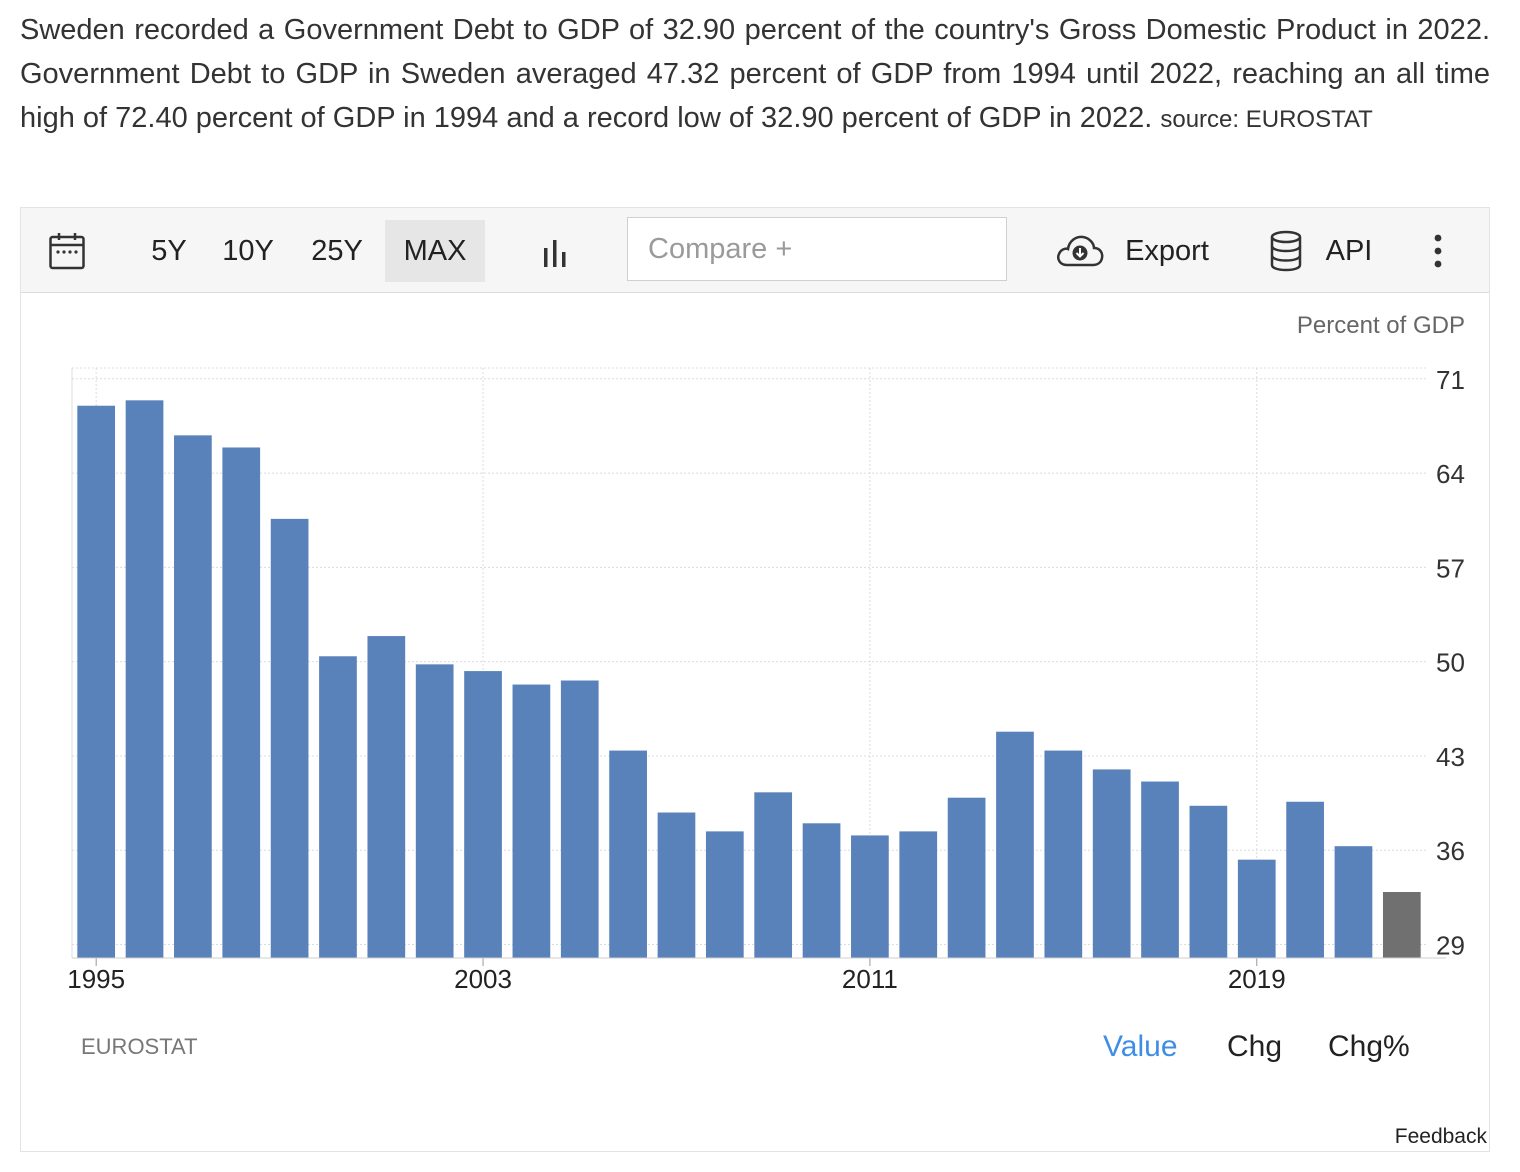  I want to click on y-tick-label: 57, so click(1450, 568).